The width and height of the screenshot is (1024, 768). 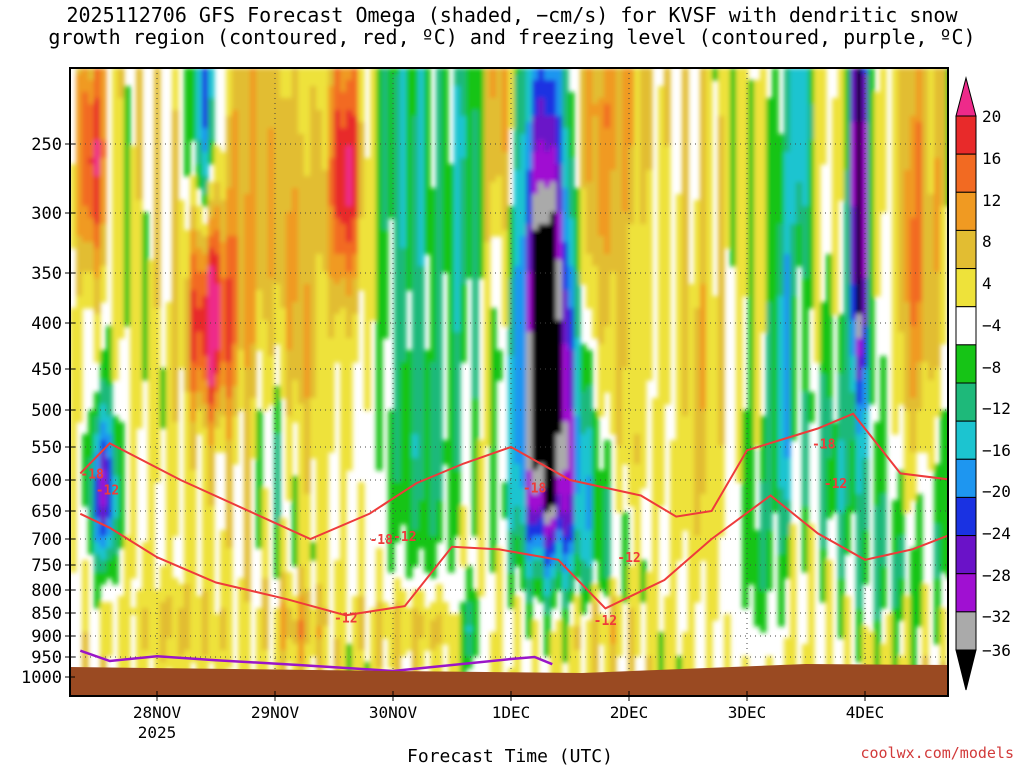 I want to click on y-tick-label: 750, so click(x=46, y=566).